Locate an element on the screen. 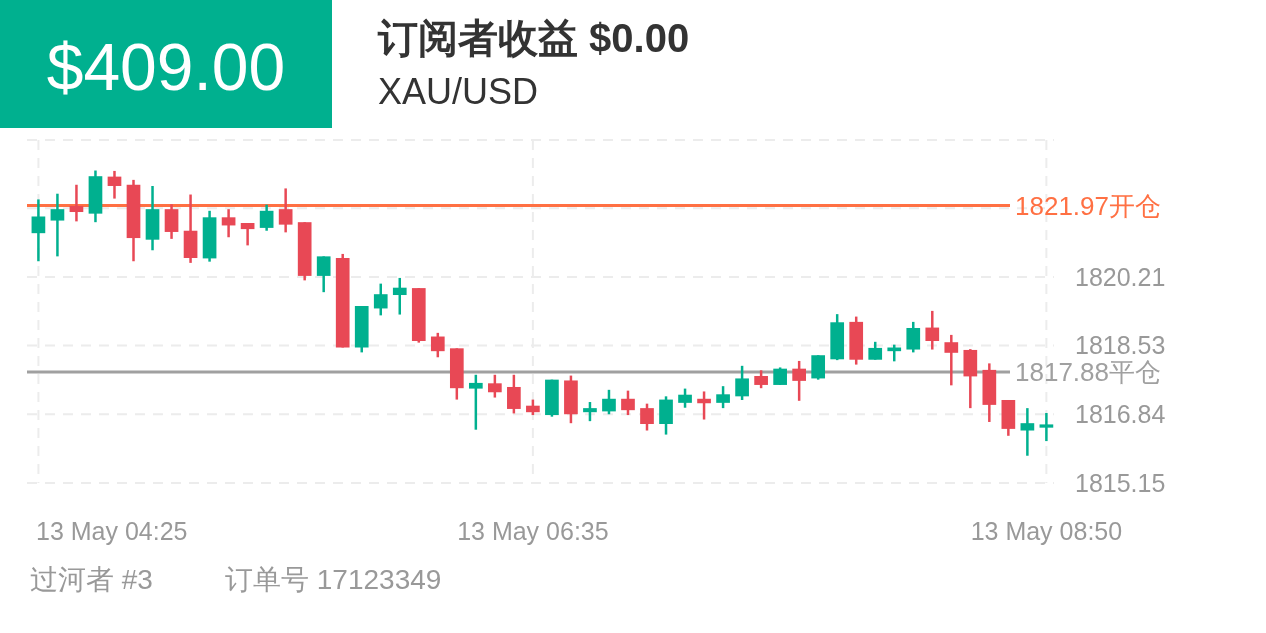  x-tick-label: 13 May 04:25 is located at coordinates (112, 531).